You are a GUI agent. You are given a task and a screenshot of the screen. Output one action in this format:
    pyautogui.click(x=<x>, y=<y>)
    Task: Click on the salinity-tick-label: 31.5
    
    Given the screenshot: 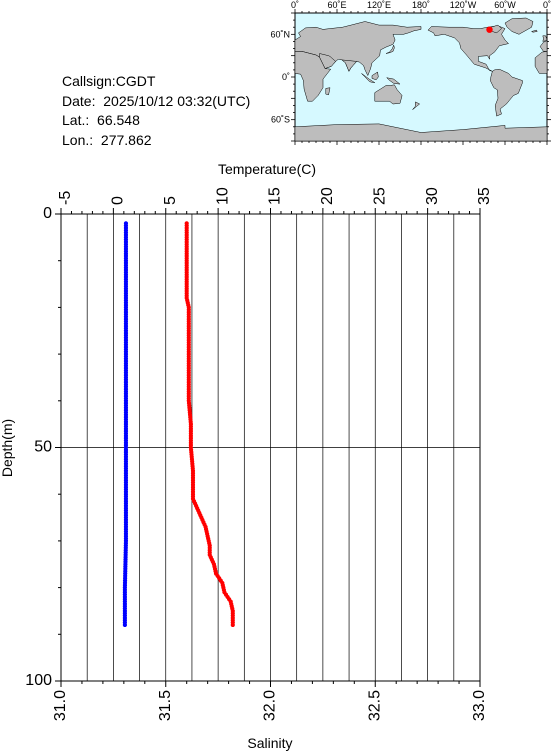 What is the action you would take?
    pyautogui.click(x=165, y=705)
    